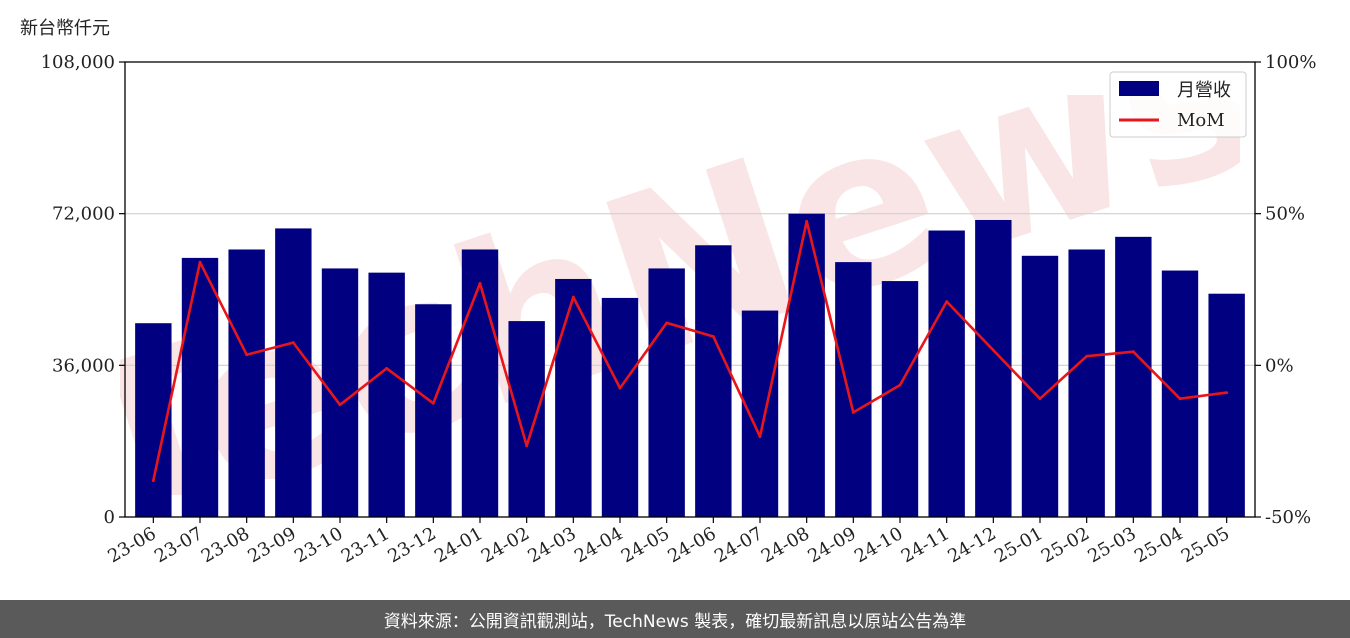 This screenshot has height=638, width=1350. Describe the element at coordinates (831, 545) in the screenshot. I see `x-tick-label: 24-09` at that location.